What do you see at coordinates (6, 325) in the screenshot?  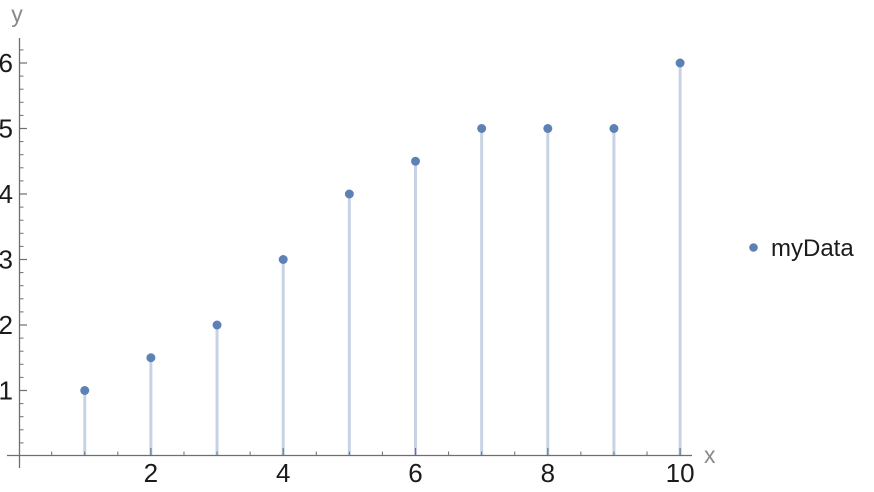 I see `y-tick-label: 2` at bounding box center [6, 325].